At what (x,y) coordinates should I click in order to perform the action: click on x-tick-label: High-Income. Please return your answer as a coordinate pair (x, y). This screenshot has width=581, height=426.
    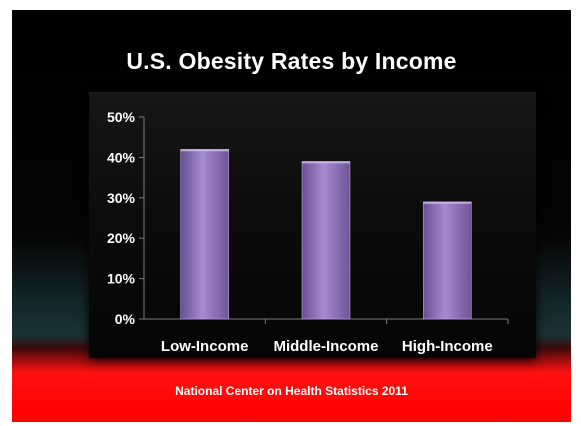
    Looking at the image, I should click on (447, 346).